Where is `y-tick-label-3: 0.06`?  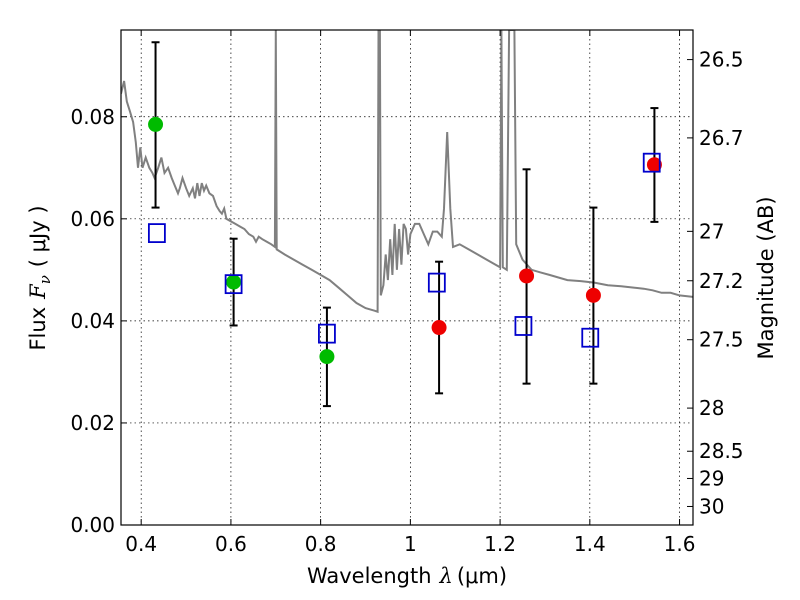
y-tick-label-3: 0.06 is located at coordinates (92, 219).